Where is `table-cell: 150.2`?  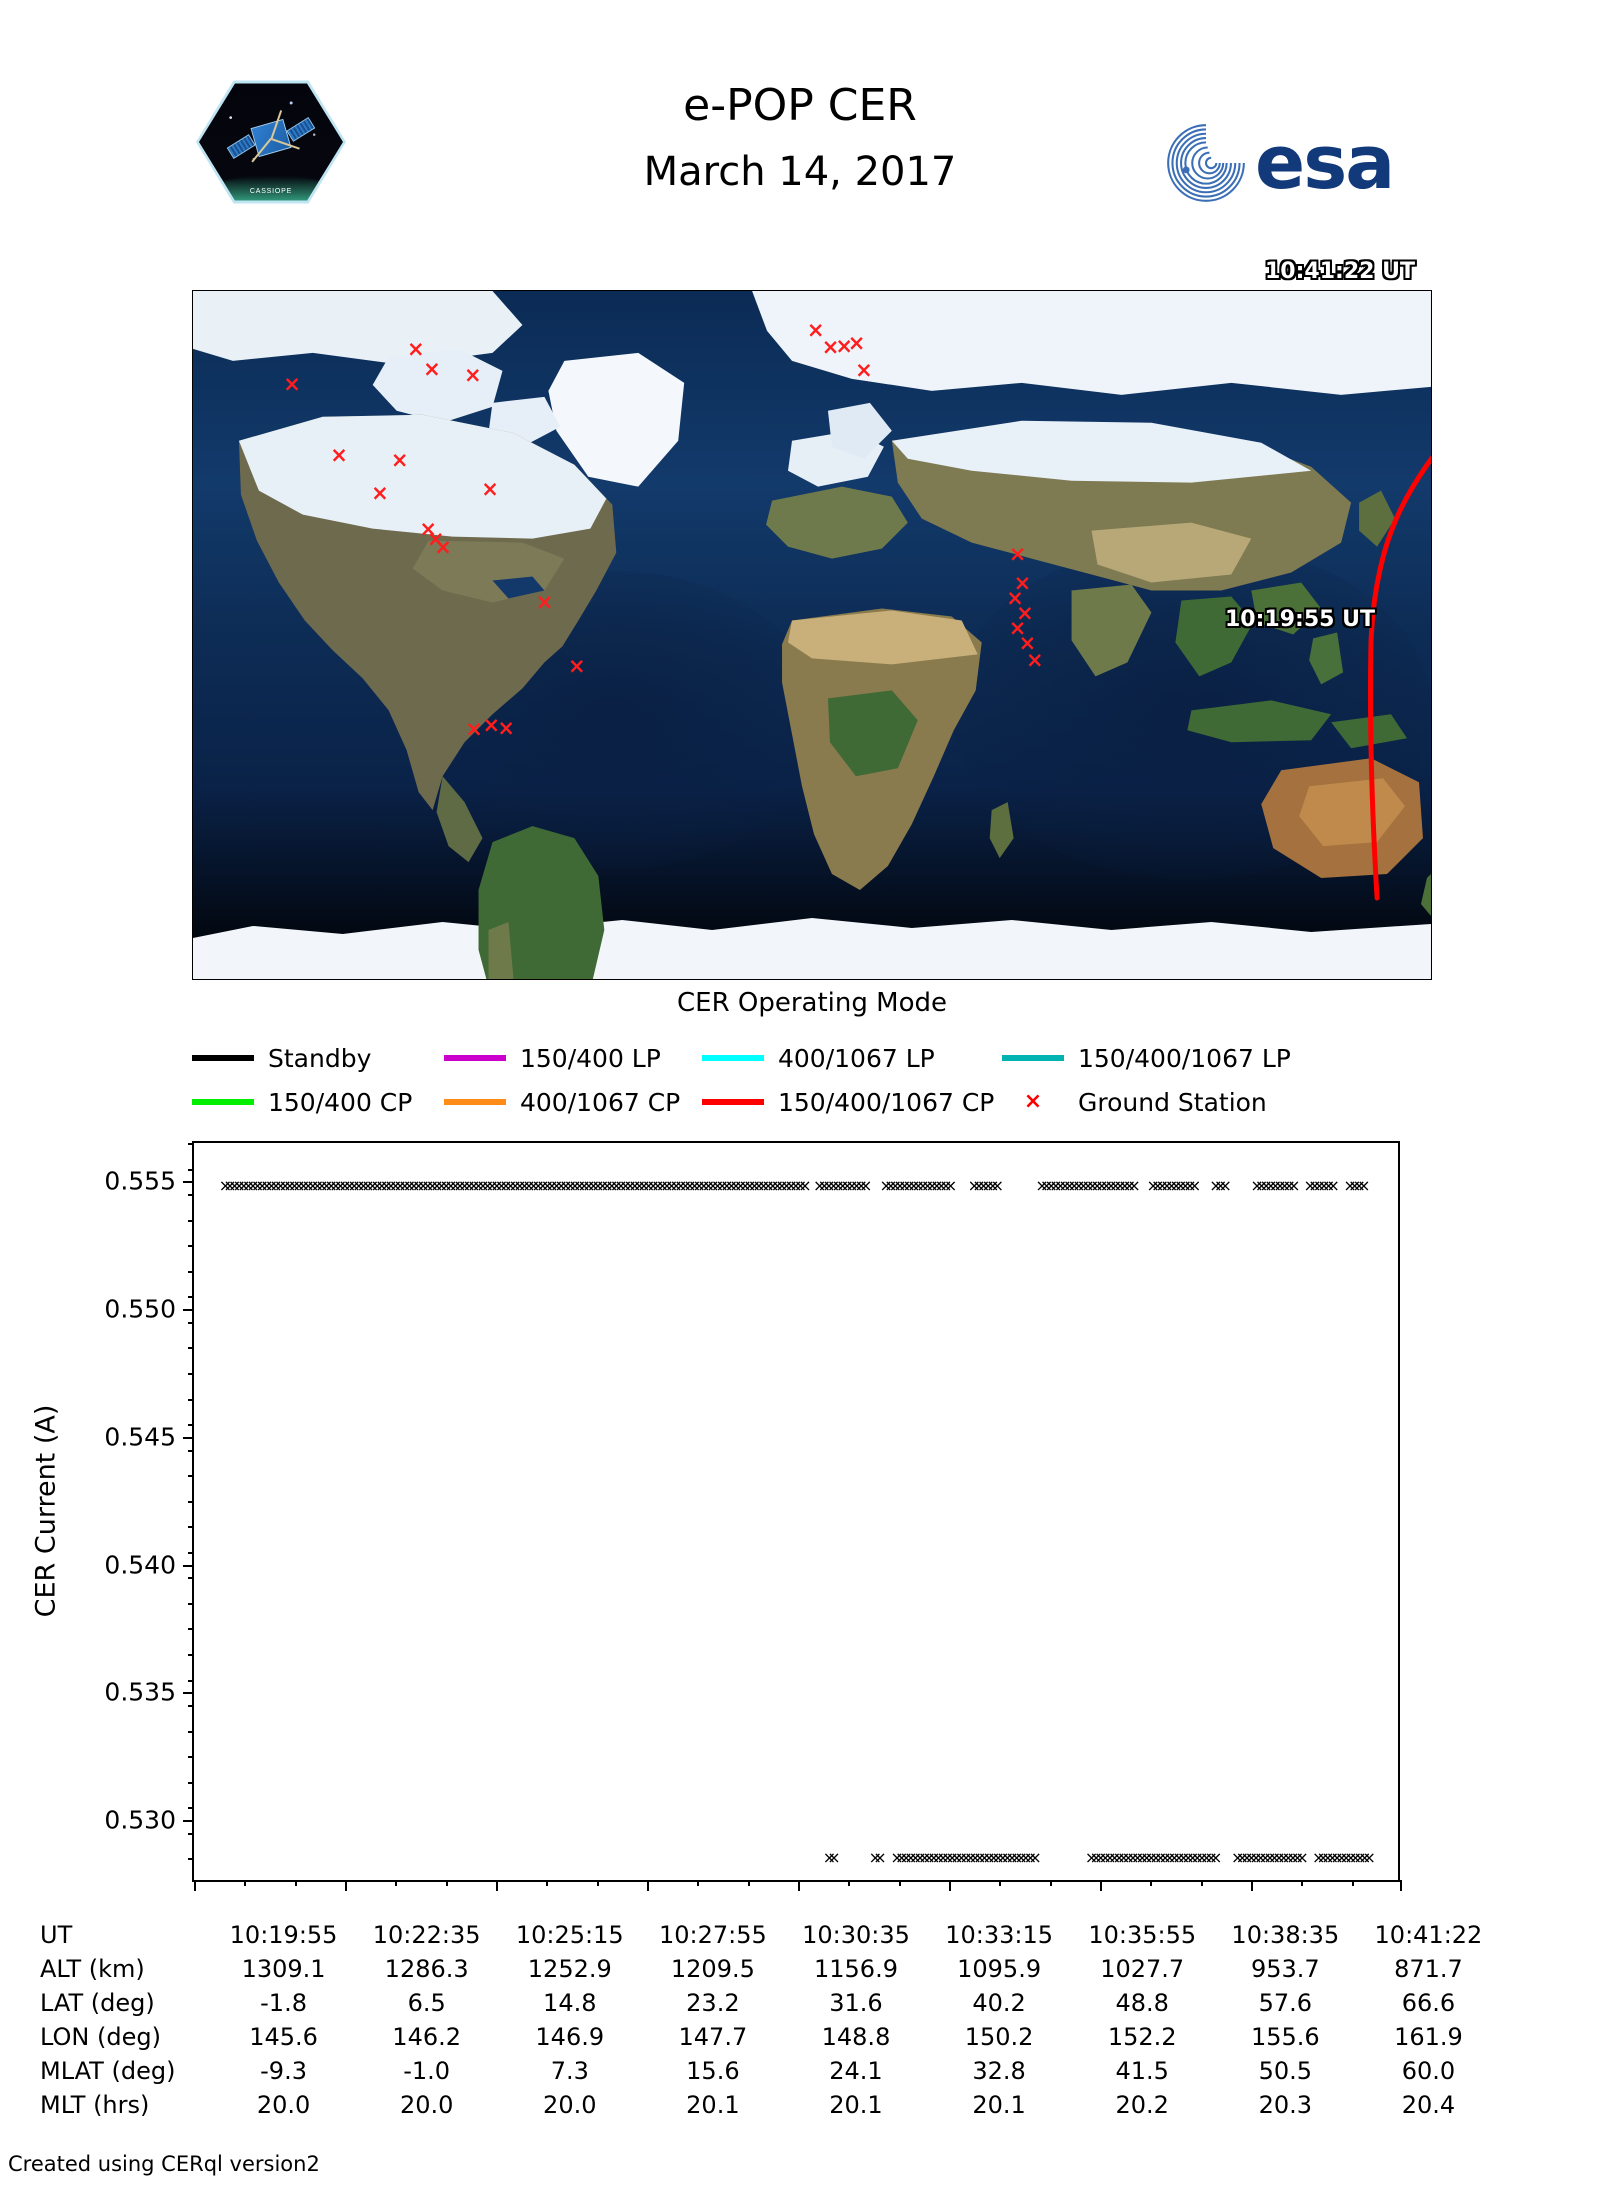 table-cell: 150.2 is located at coordinates (999, 2037).